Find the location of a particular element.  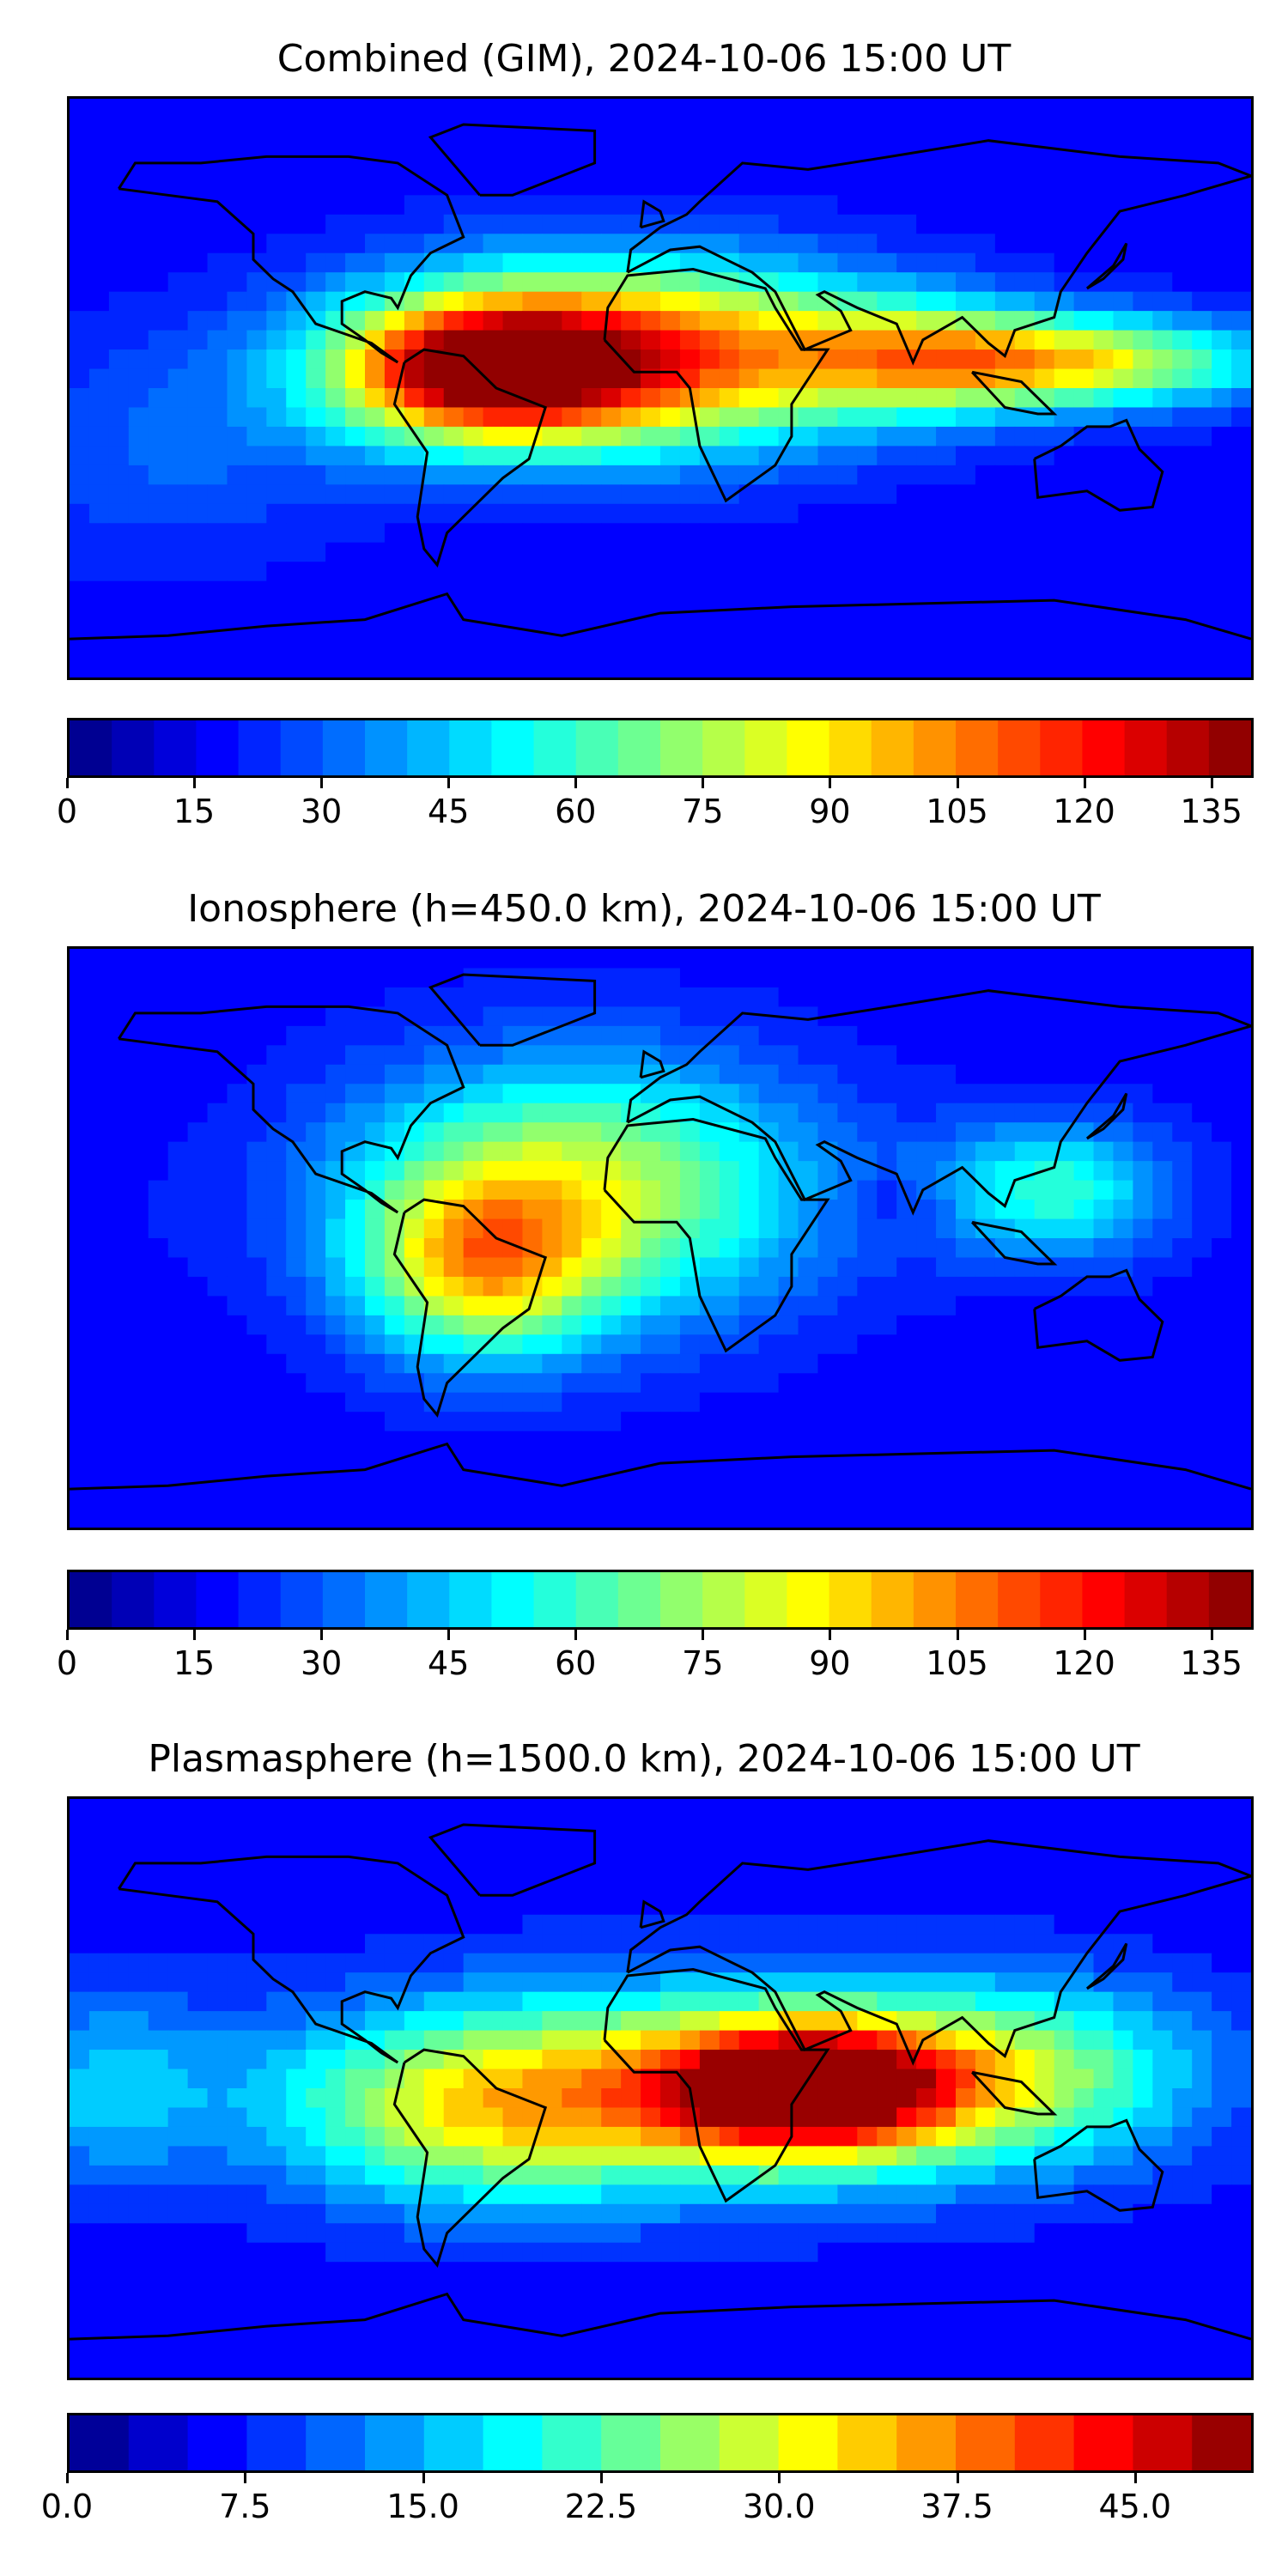

colorbar-ticks: 0 15 30 45 60 75 90 105 120 135 is located at coordinates (655, 1656).